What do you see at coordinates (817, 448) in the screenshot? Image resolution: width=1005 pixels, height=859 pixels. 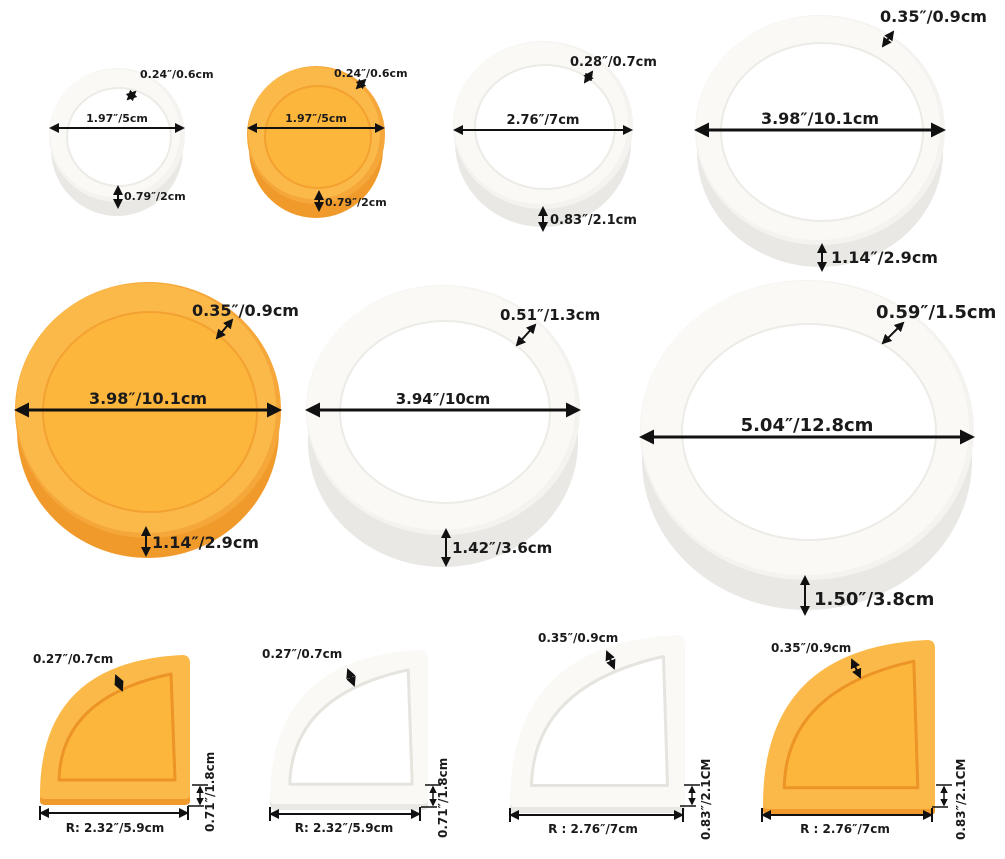 I see `dish-xl-white: 5.04″/12.8cm 0.59″/1.5cm 1.50″/3.8cm` at bounding box center [817, 448].